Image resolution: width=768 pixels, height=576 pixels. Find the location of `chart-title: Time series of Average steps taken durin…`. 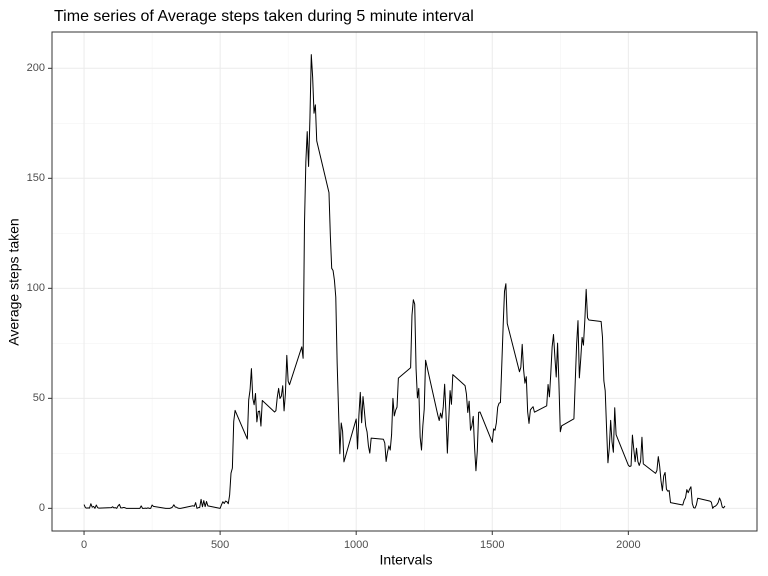

chart-title: Time series of Average steps taken durin… is located at coordinates (264, 16).